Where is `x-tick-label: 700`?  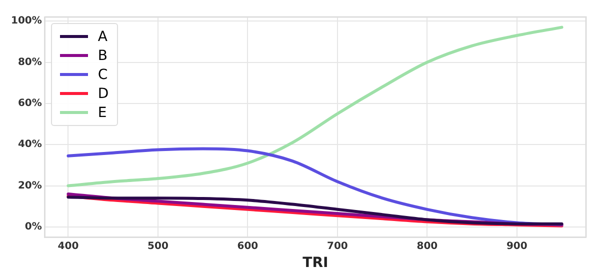 x-tick-label: 700 is located at coordinates (337, 246).